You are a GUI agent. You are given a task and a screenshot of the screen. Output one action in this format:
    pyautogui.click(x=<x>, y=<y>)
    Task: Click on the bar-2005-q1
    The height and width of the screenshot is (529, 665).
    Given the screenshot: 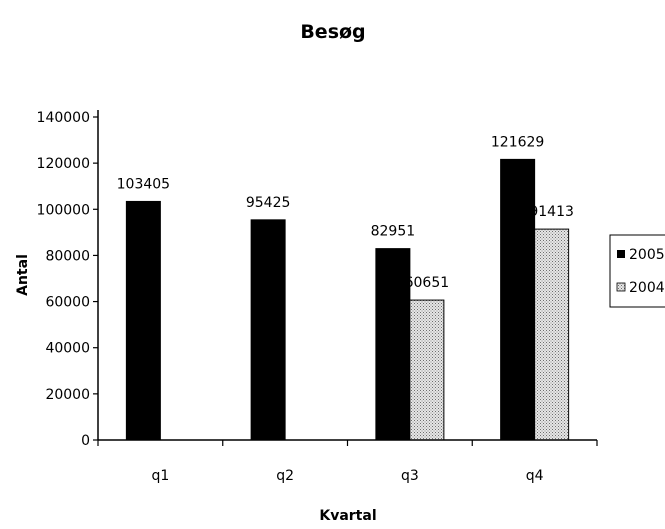 What is the action you would take?
    pyautogui.click(x=143, y=320)
    